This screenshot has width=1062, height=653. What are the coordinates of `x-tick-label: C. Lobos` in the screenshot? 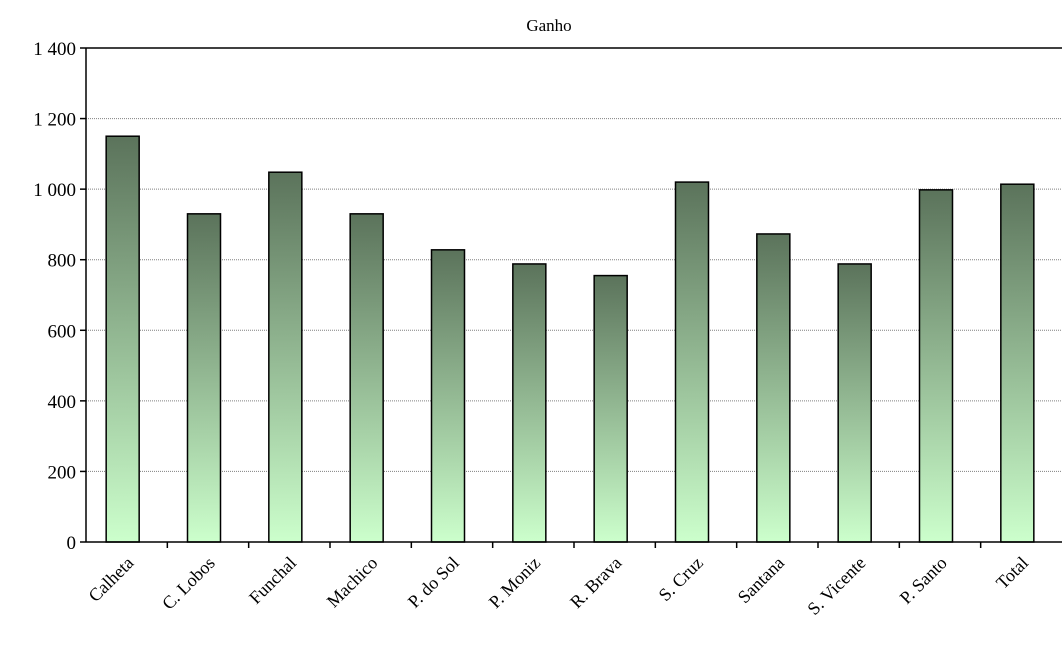 It's located at (188, 583).